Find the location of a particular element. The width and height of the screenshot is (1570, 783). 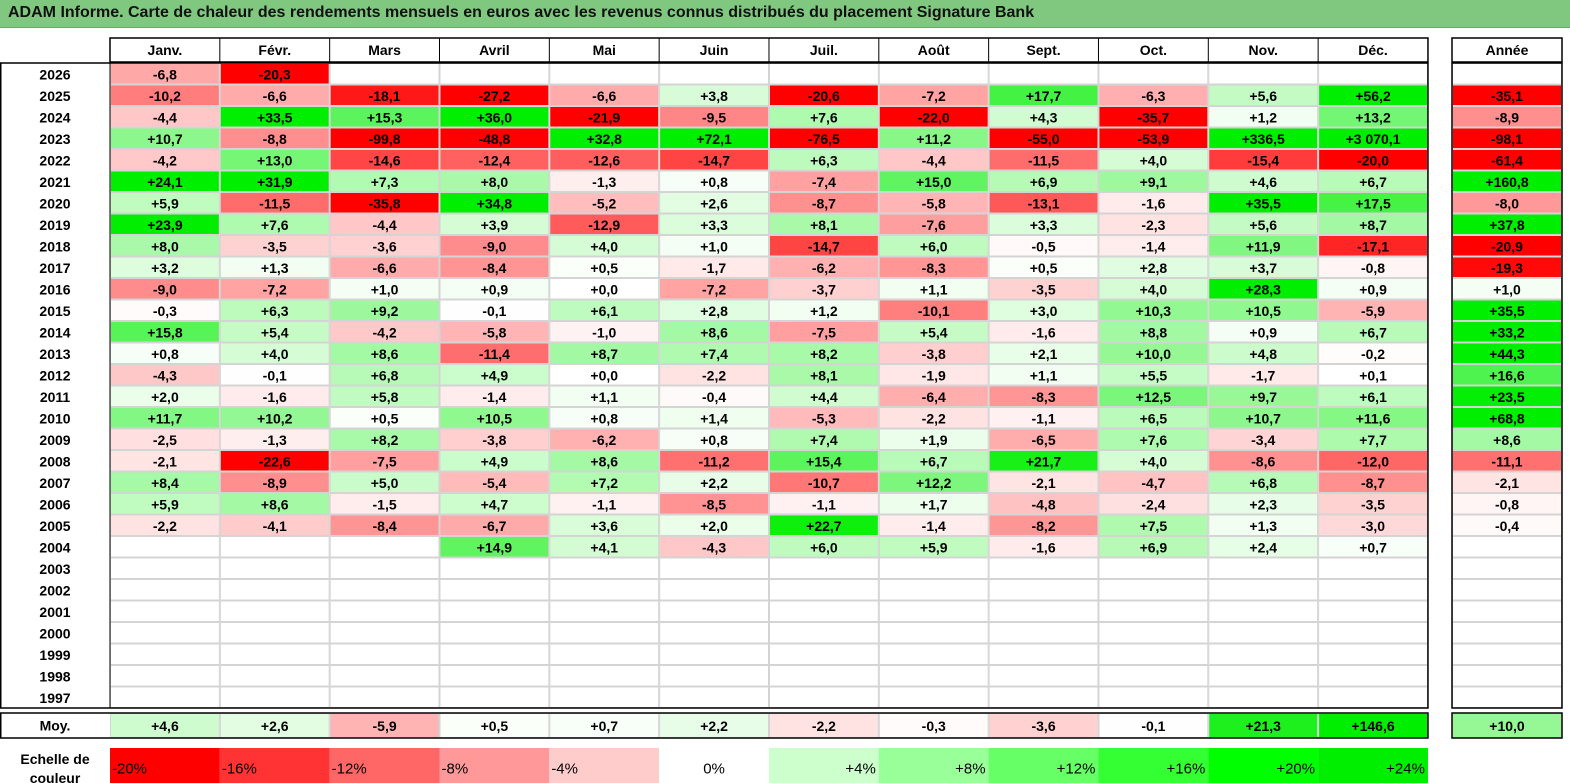

heat-cell-label: +34,8 is located at coordinates (495, 203).